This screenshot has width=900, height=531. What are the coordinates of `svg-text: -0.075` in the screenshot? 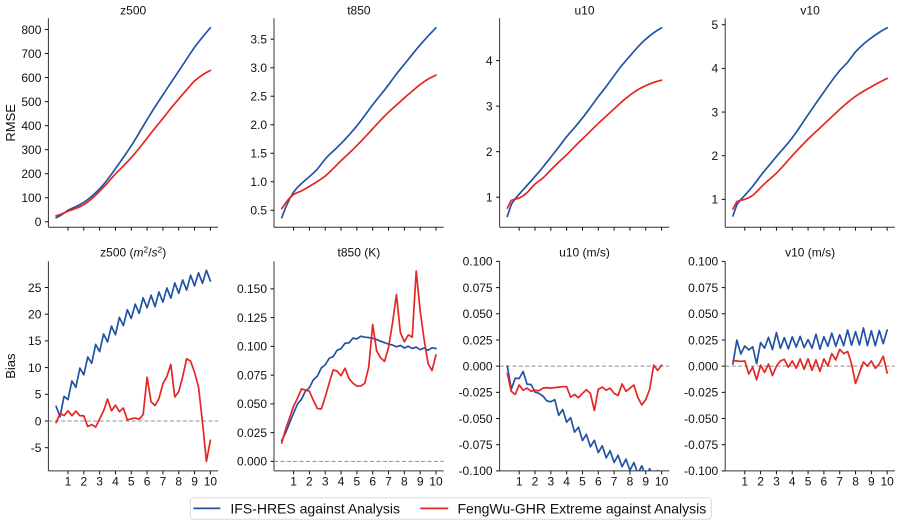 It's located at (476, 445).